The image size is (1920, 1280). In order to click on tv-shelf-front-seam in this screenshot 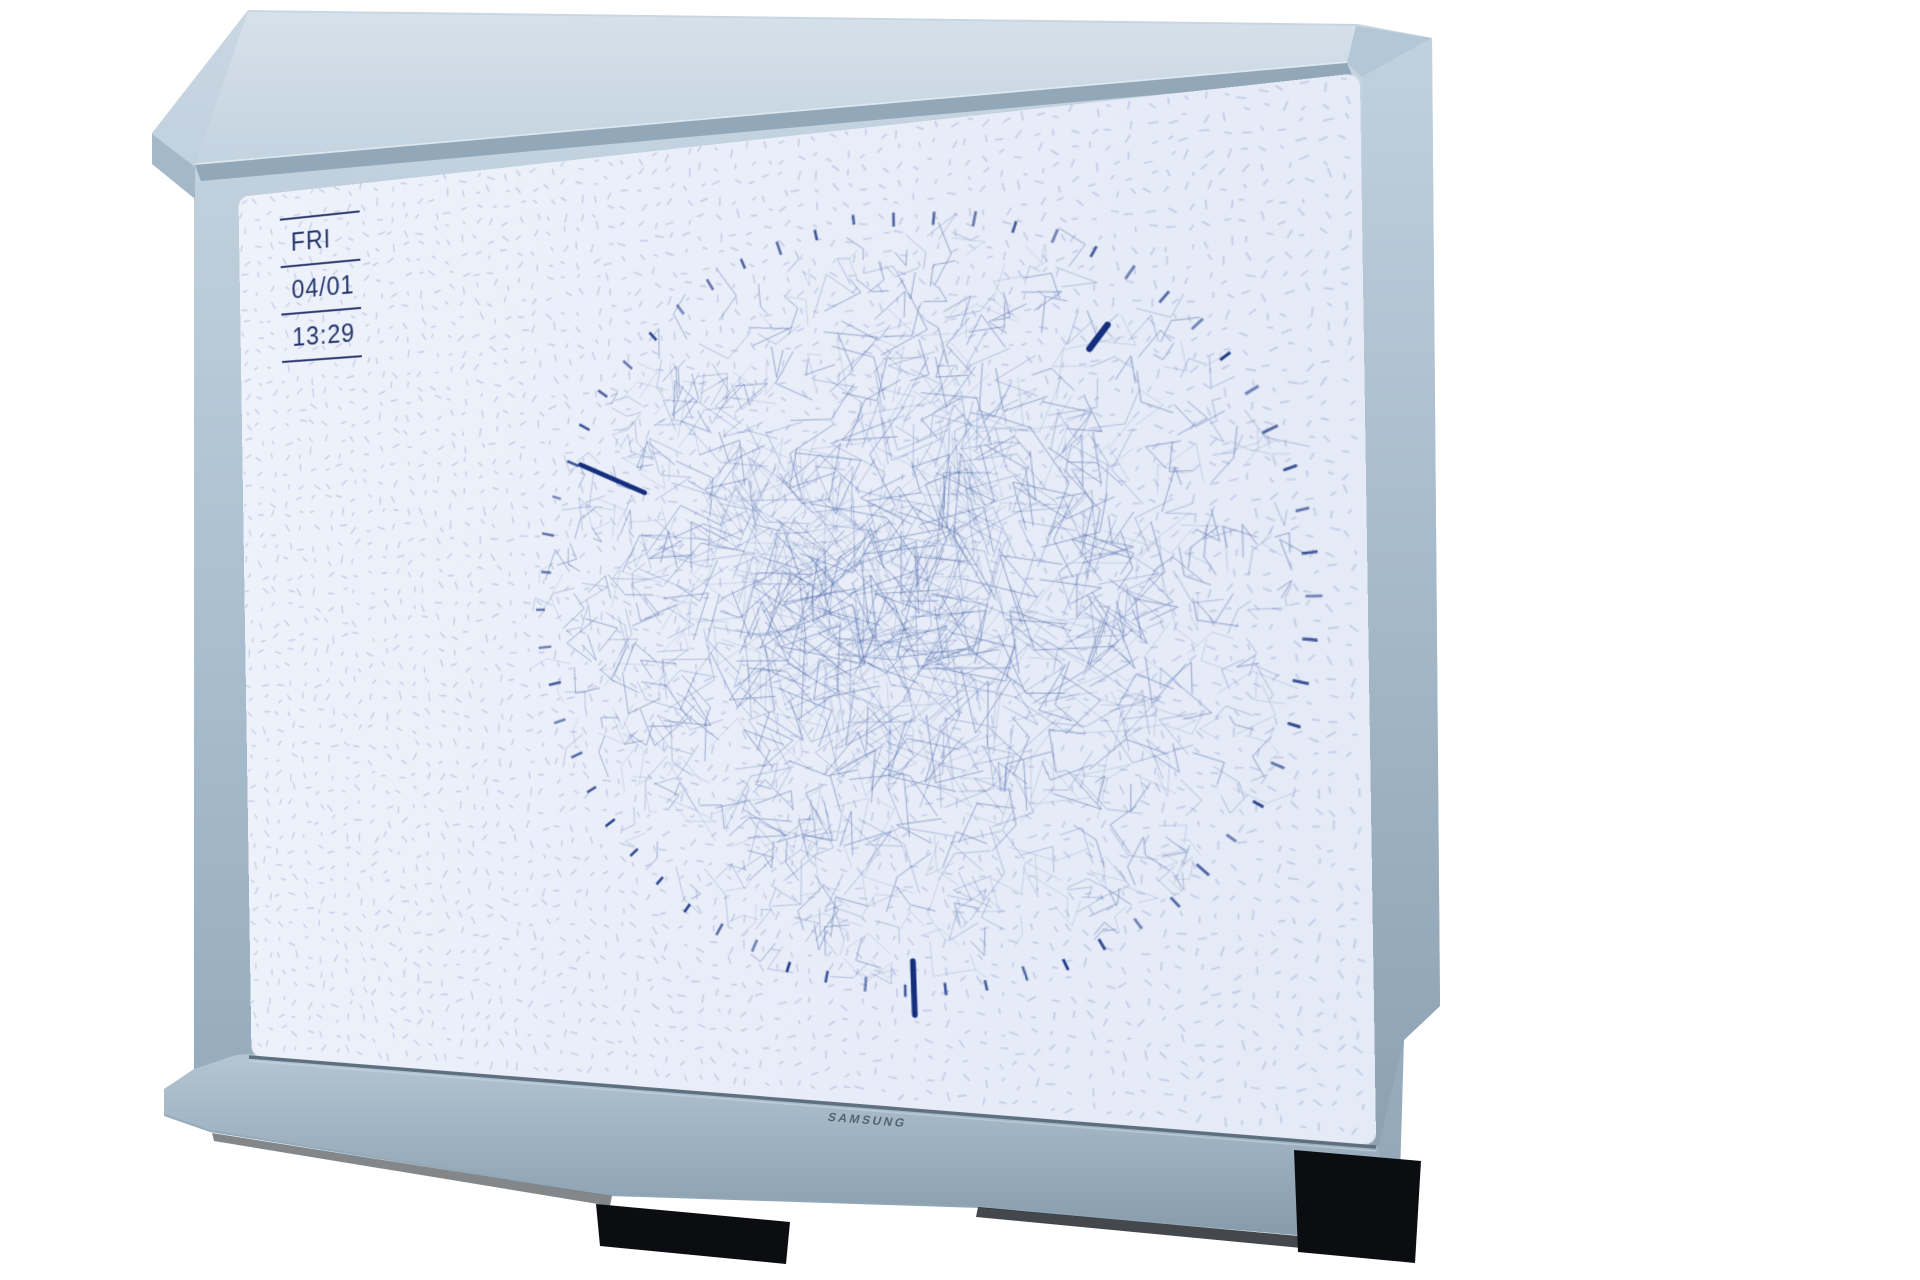, I will do `click(774, 122)`.